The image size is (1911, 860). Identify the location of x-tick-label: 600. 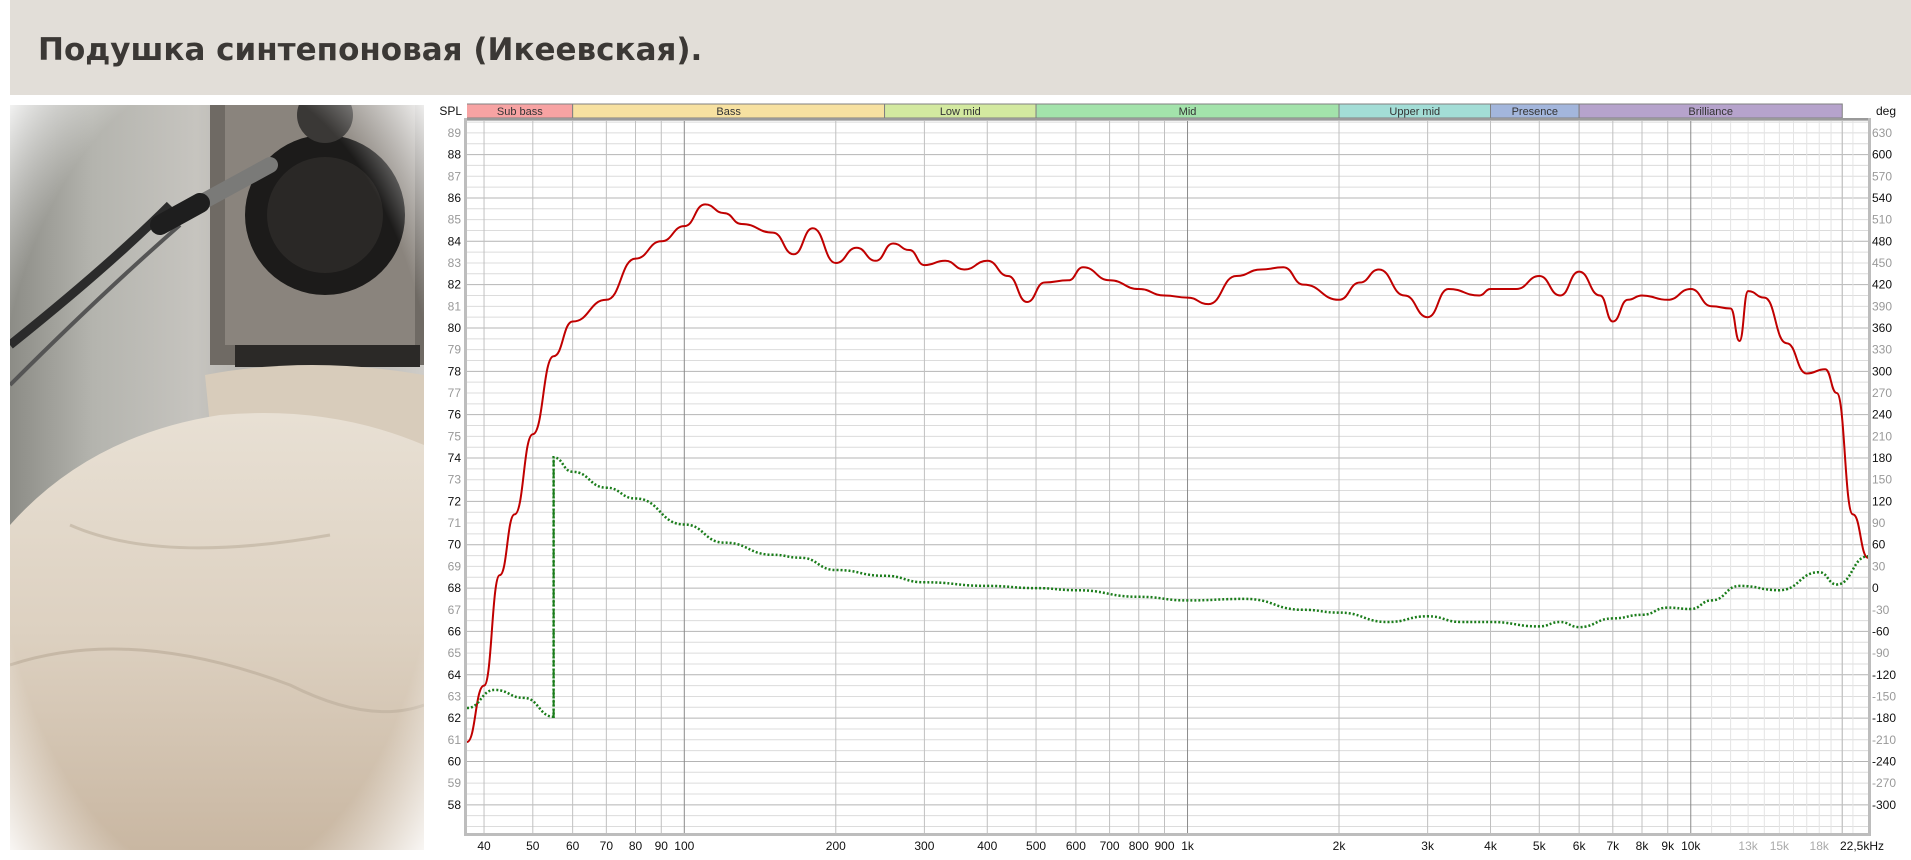
(1076, 846).